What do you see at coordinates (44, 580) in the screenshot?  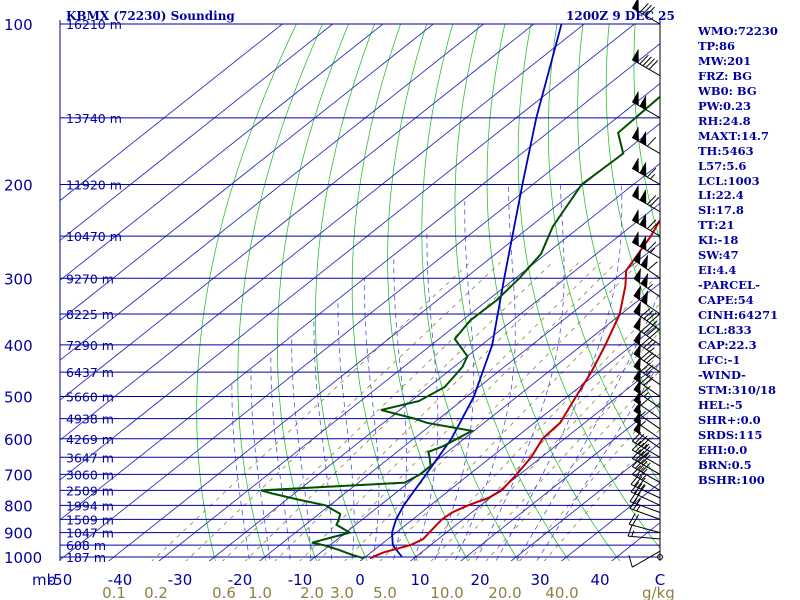 I see `pressure-unit-label: mb` at bounding box center [44, 580].